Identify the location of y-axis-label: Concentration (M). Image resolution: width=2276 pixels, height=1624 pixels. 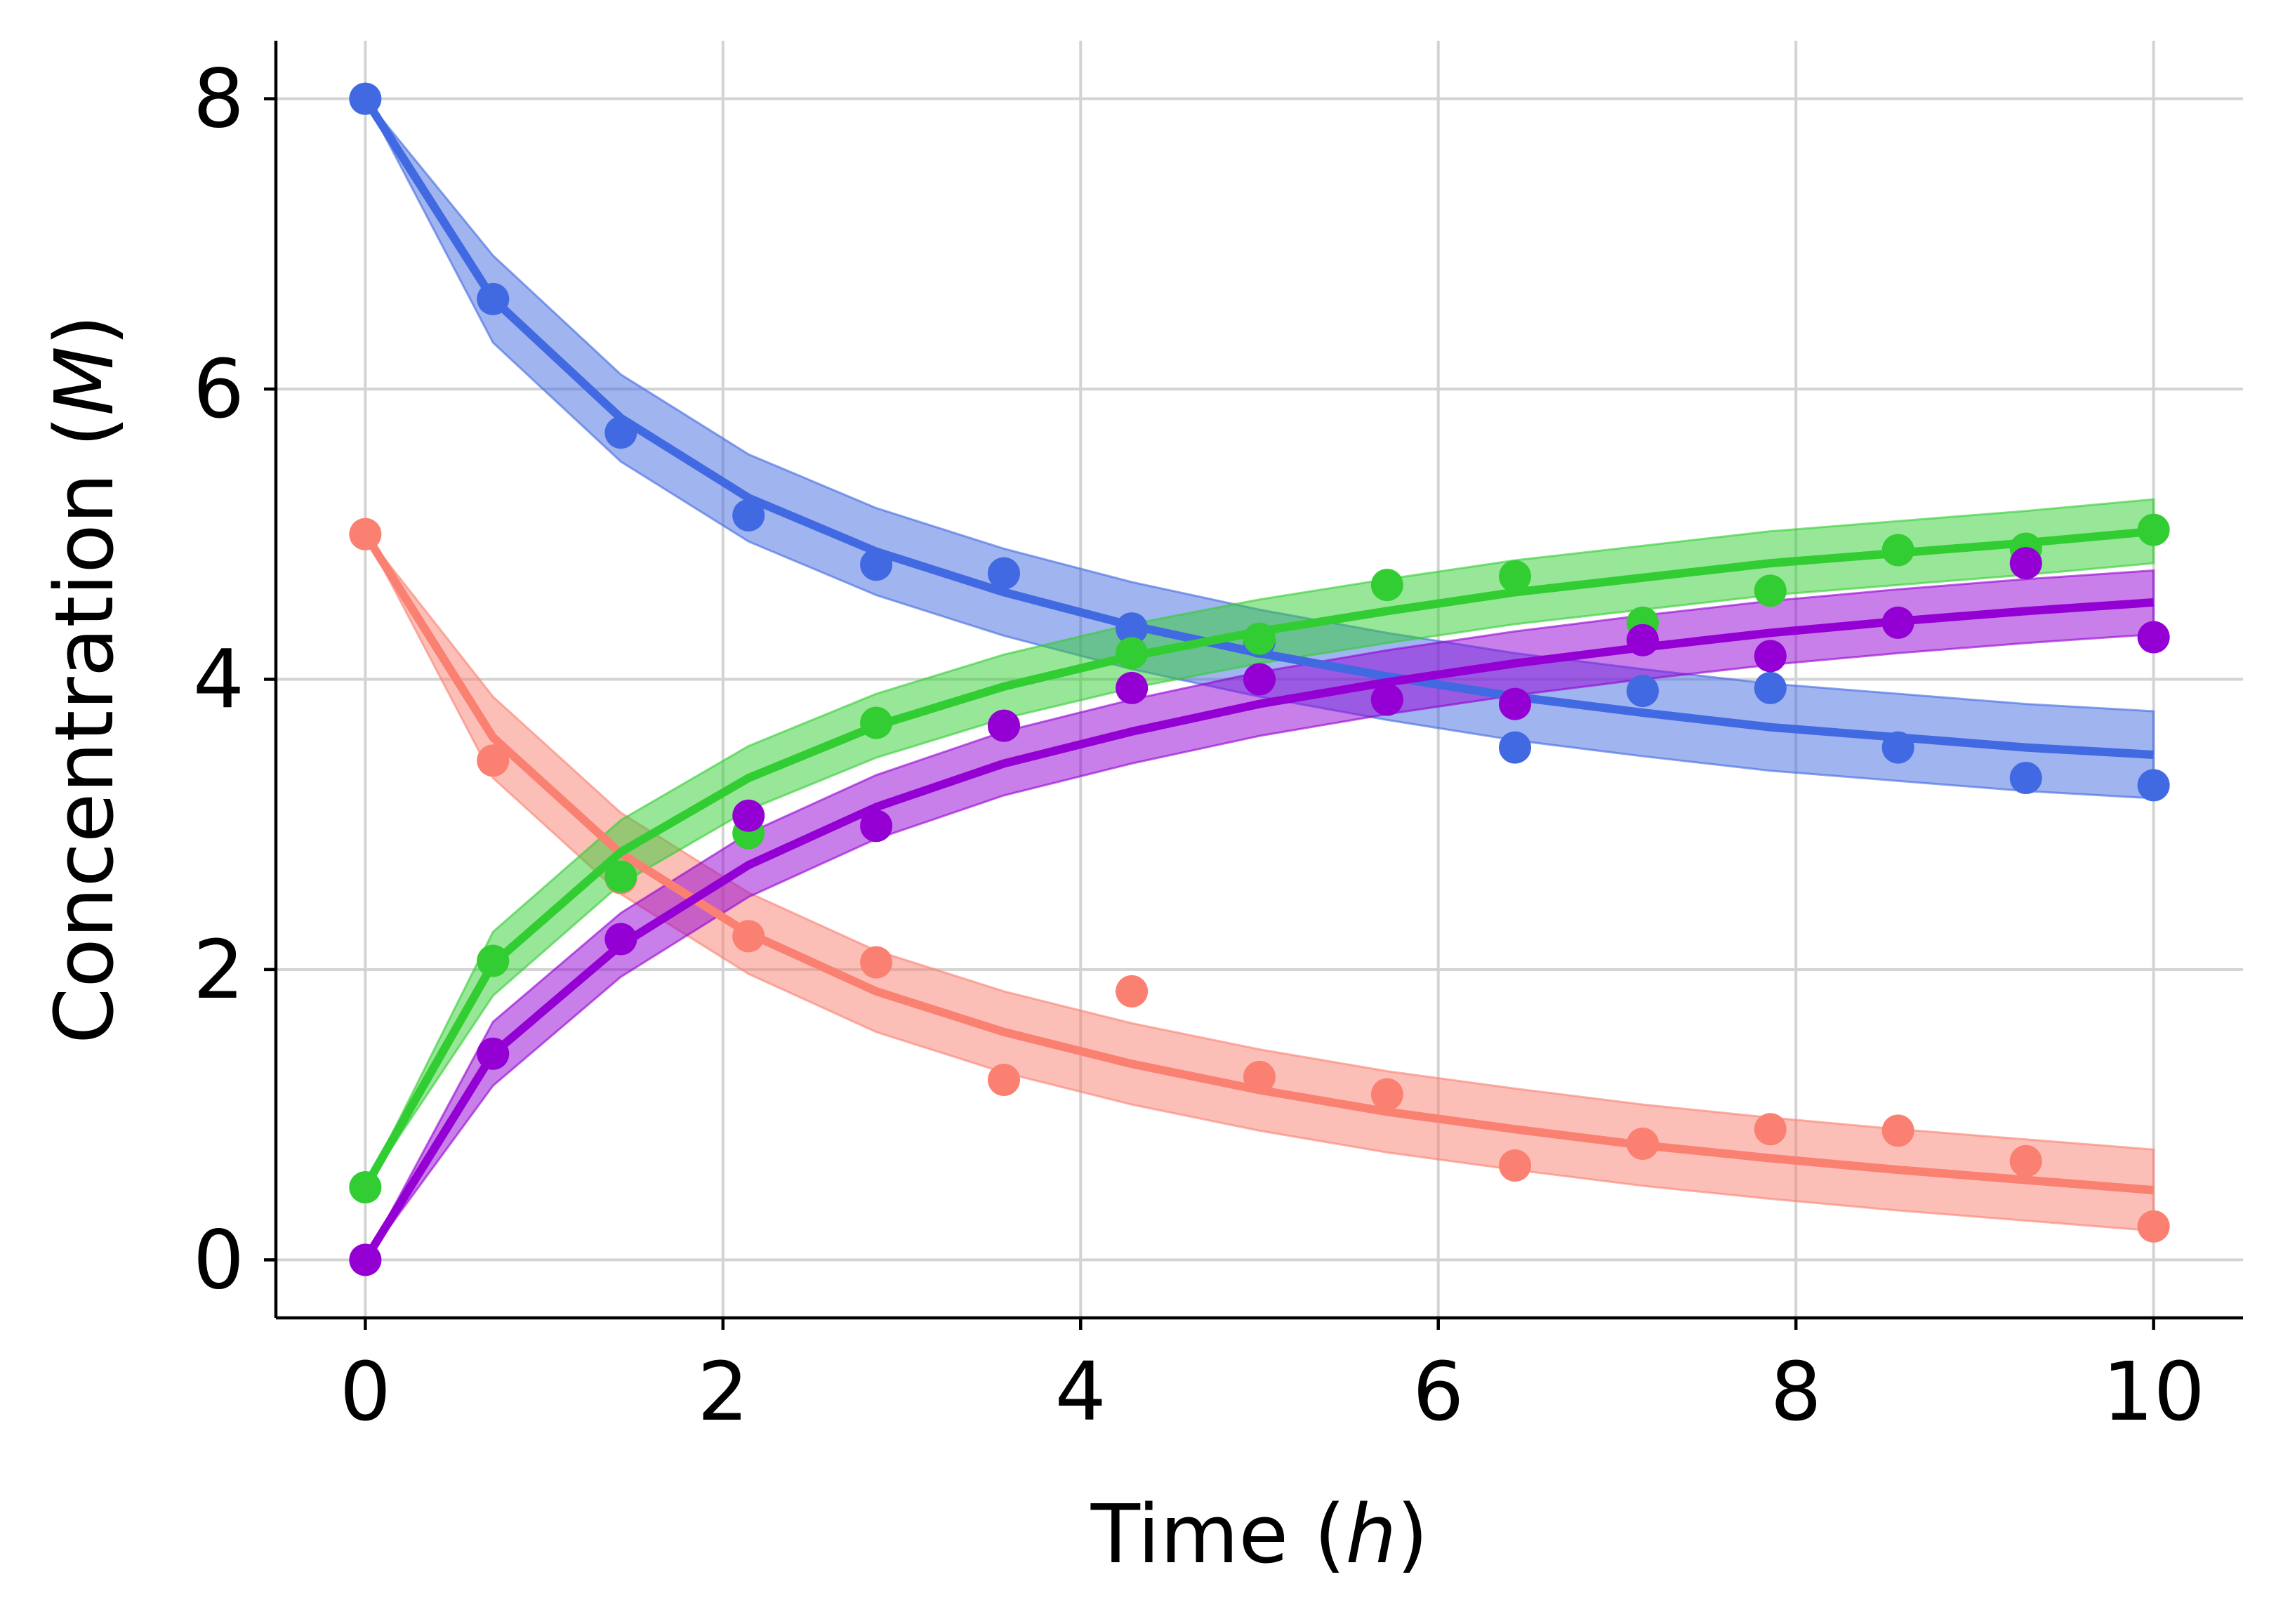
(85, 679).